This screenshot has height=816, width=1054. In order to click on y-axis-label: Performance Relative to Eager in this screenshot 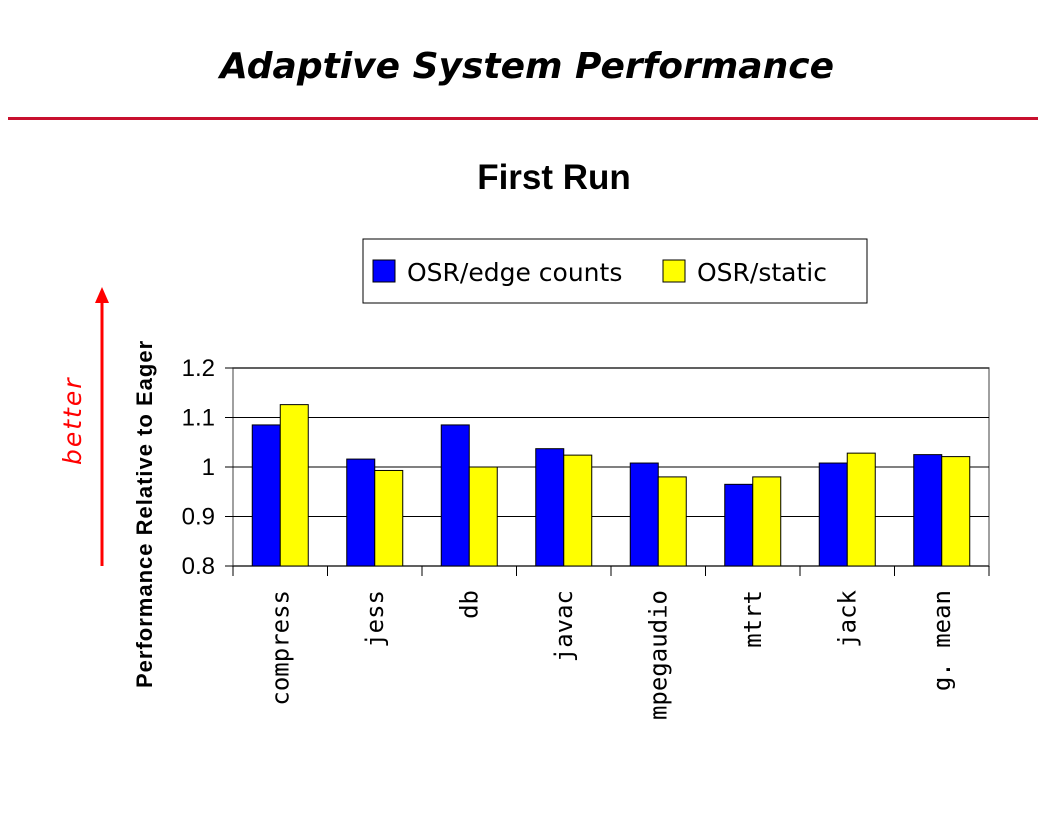, I will do `click(144, 514)`.